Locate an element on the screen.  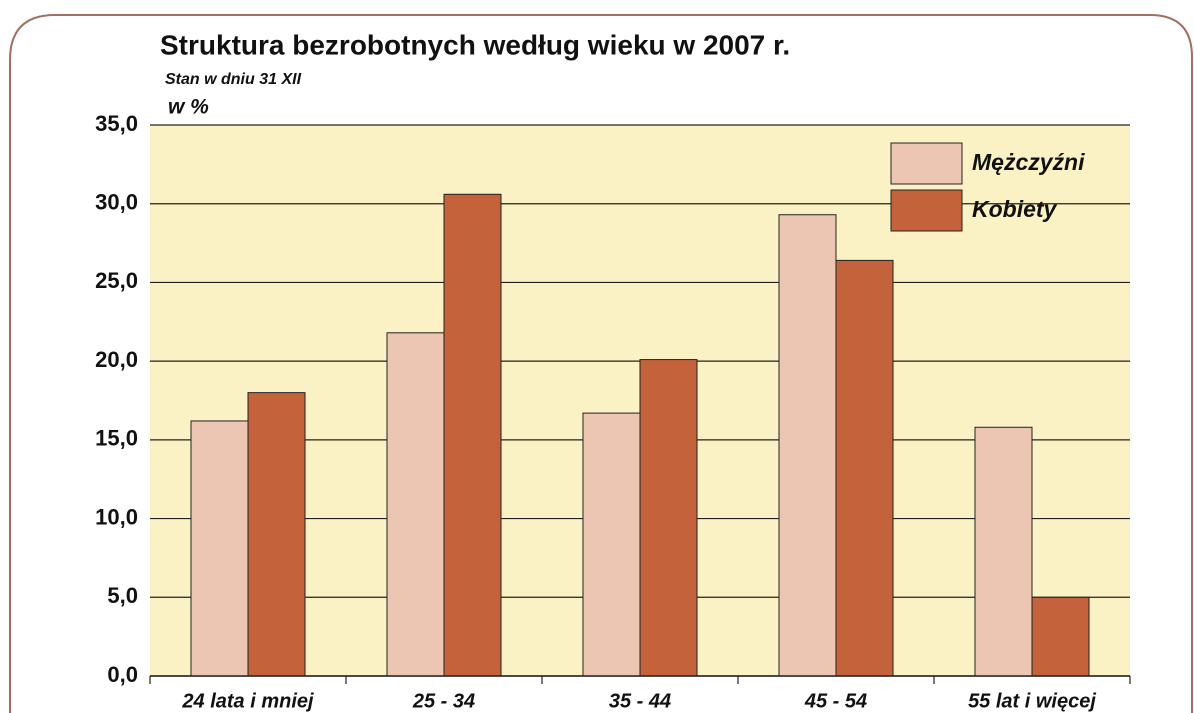
x-tick-label: 35 - 44 is located at coordinates (640, 701).